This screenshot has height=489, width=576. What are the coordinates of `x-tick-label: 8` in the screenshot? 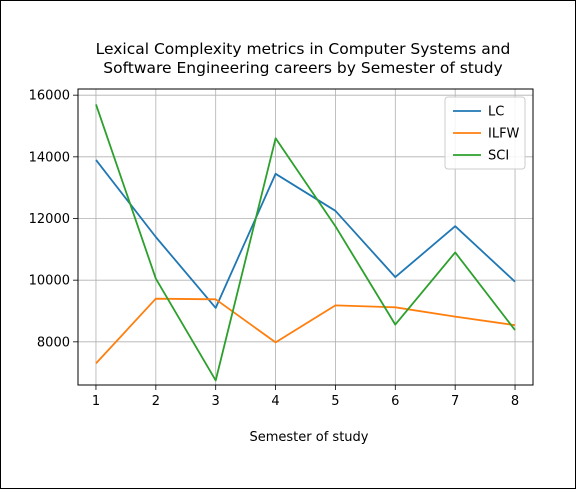 It's located at (515, 401).